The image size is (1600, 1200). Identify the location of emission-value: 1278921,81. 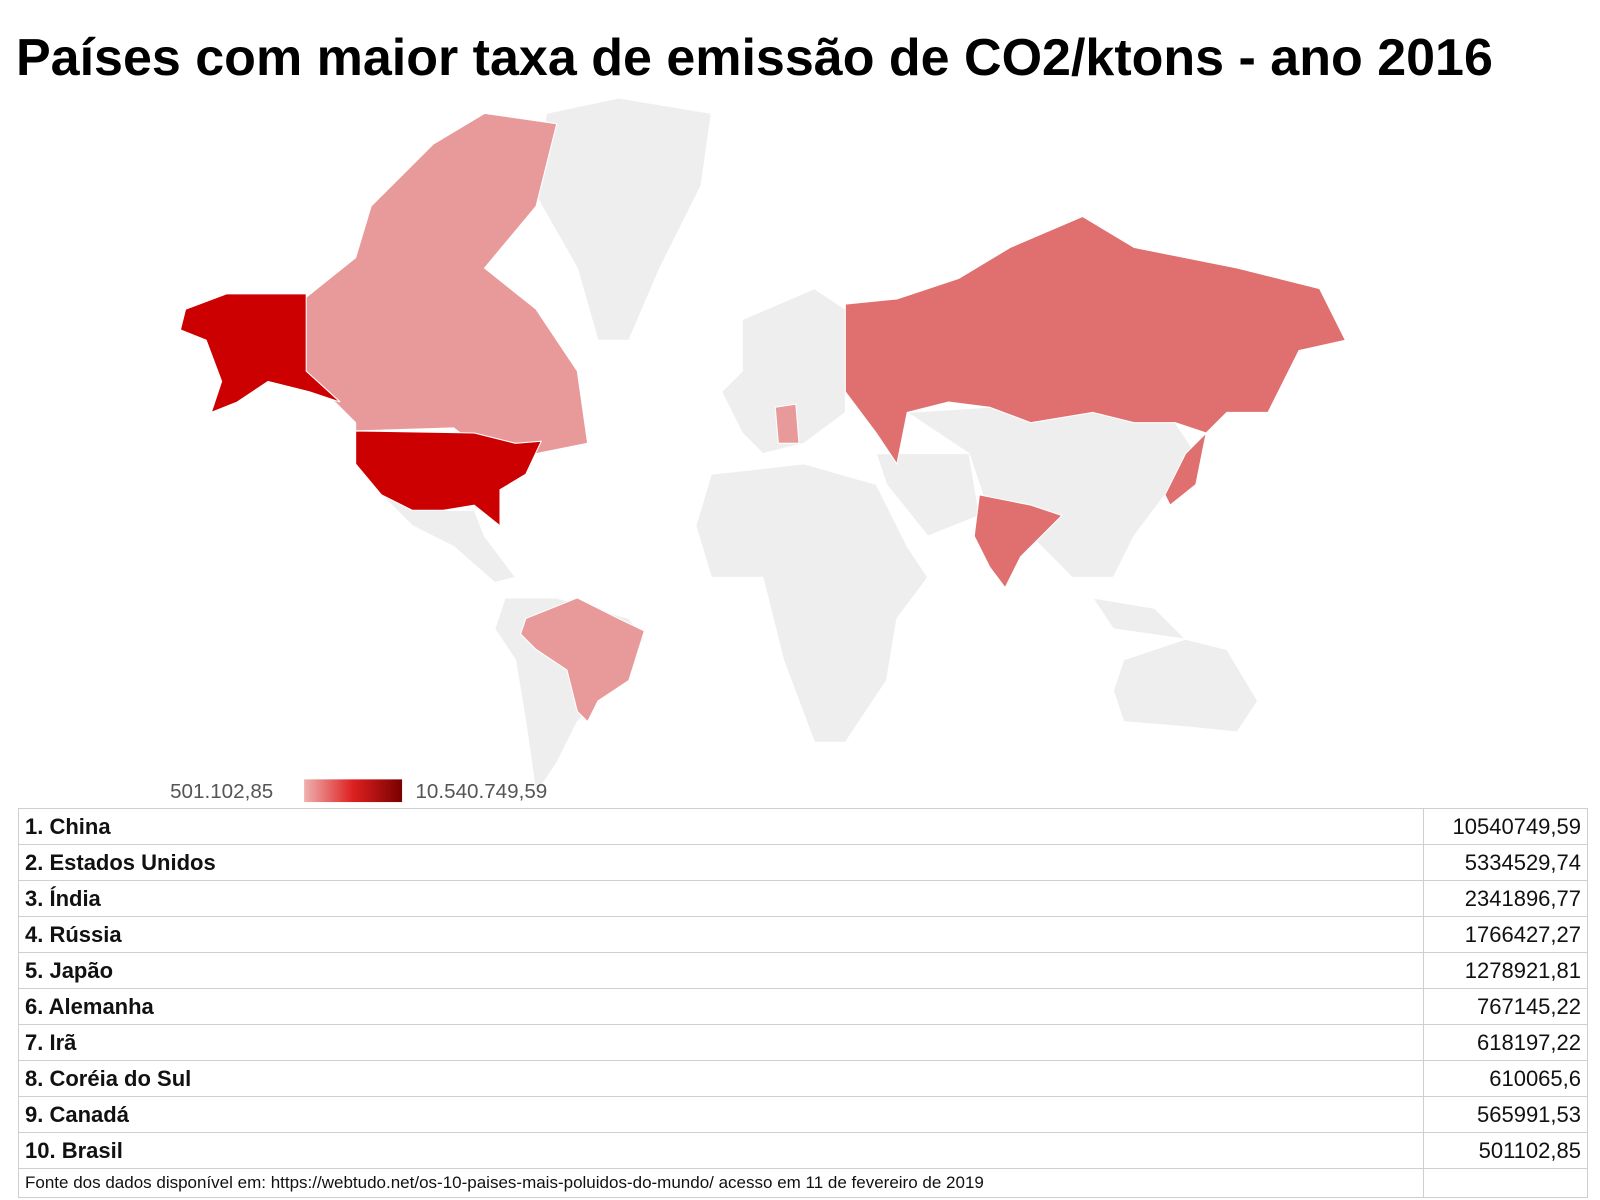
(1505, 970).